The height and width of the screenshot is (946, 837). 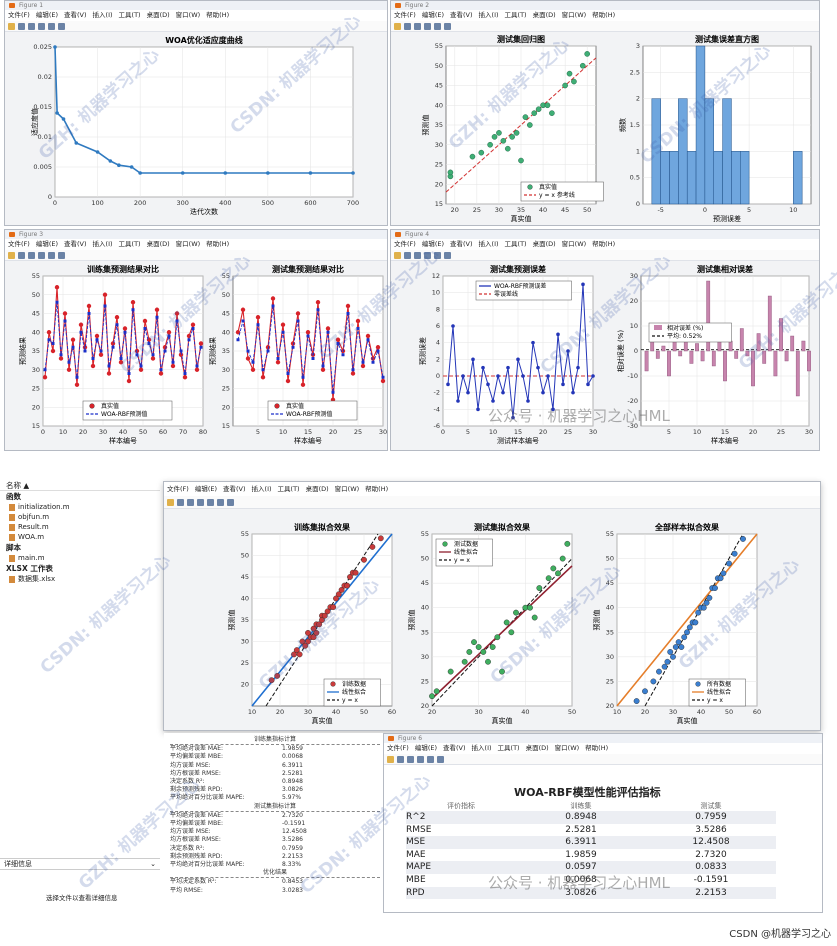 I want to click on file-item: Result.m, so click(x=80, y=527).